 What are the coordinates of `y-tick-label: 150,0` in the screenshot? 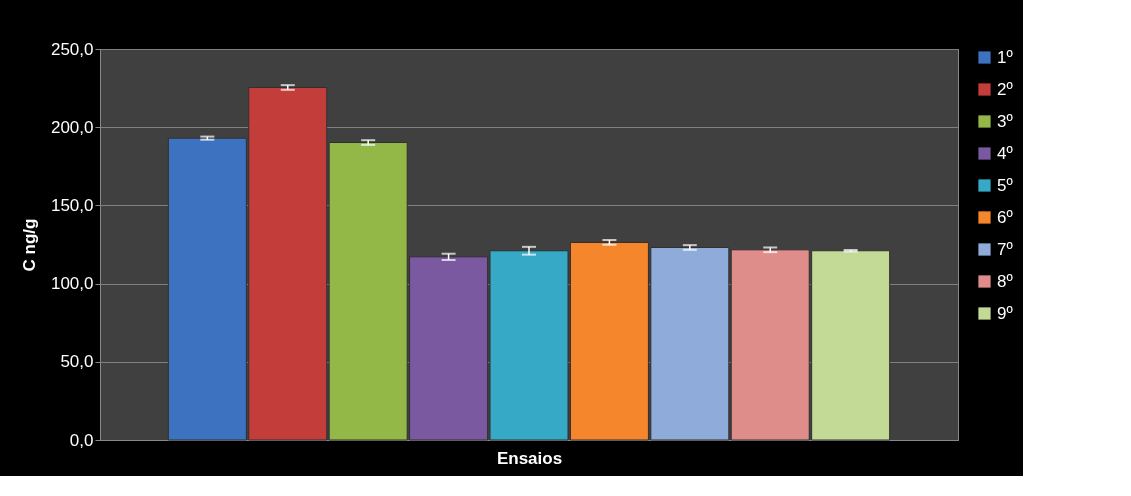 It's located at (72, 205).